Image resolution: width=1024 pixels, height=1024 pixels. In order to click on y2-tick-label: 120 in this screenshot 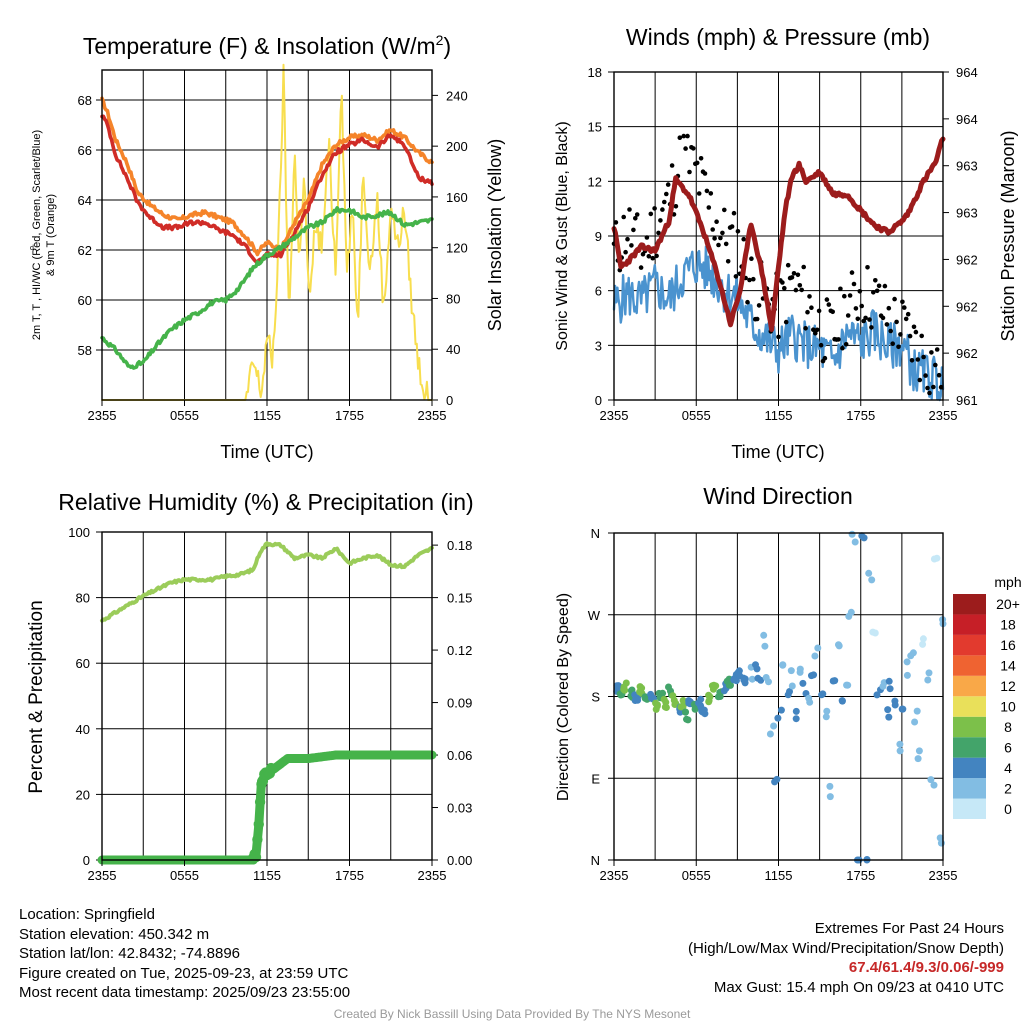, I will do `click(457, 248)`.